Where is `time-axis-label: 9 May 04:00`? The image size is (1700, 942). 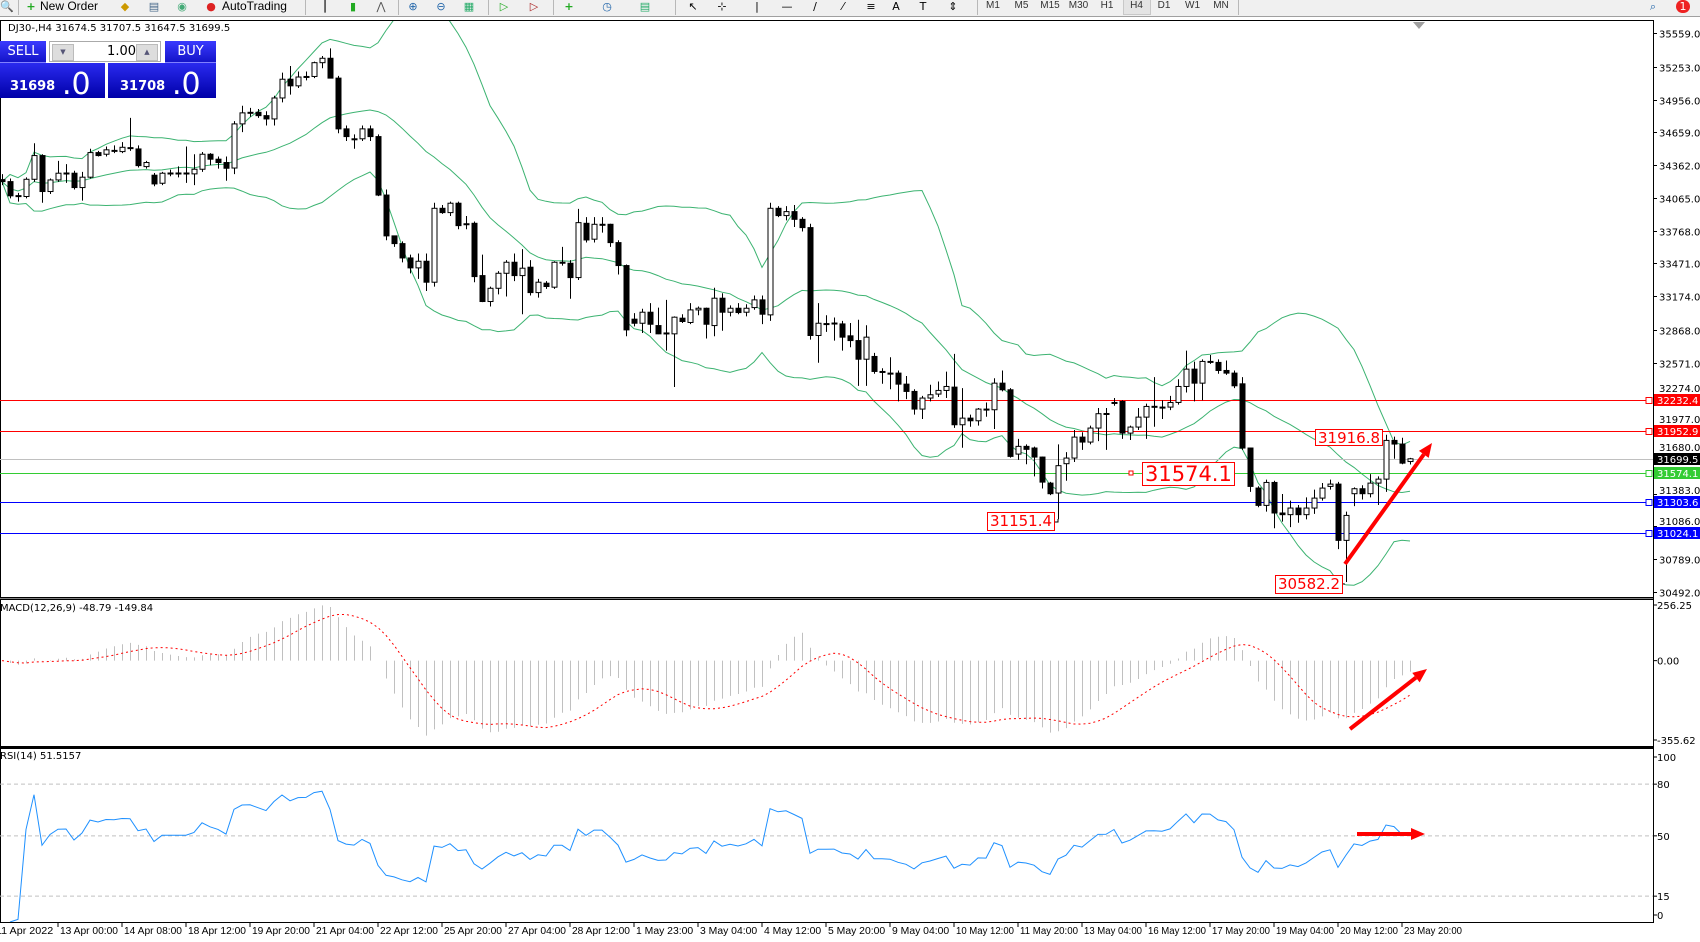
time-axis-label: 9 May 04:00 is located at coordinates (921, 931).